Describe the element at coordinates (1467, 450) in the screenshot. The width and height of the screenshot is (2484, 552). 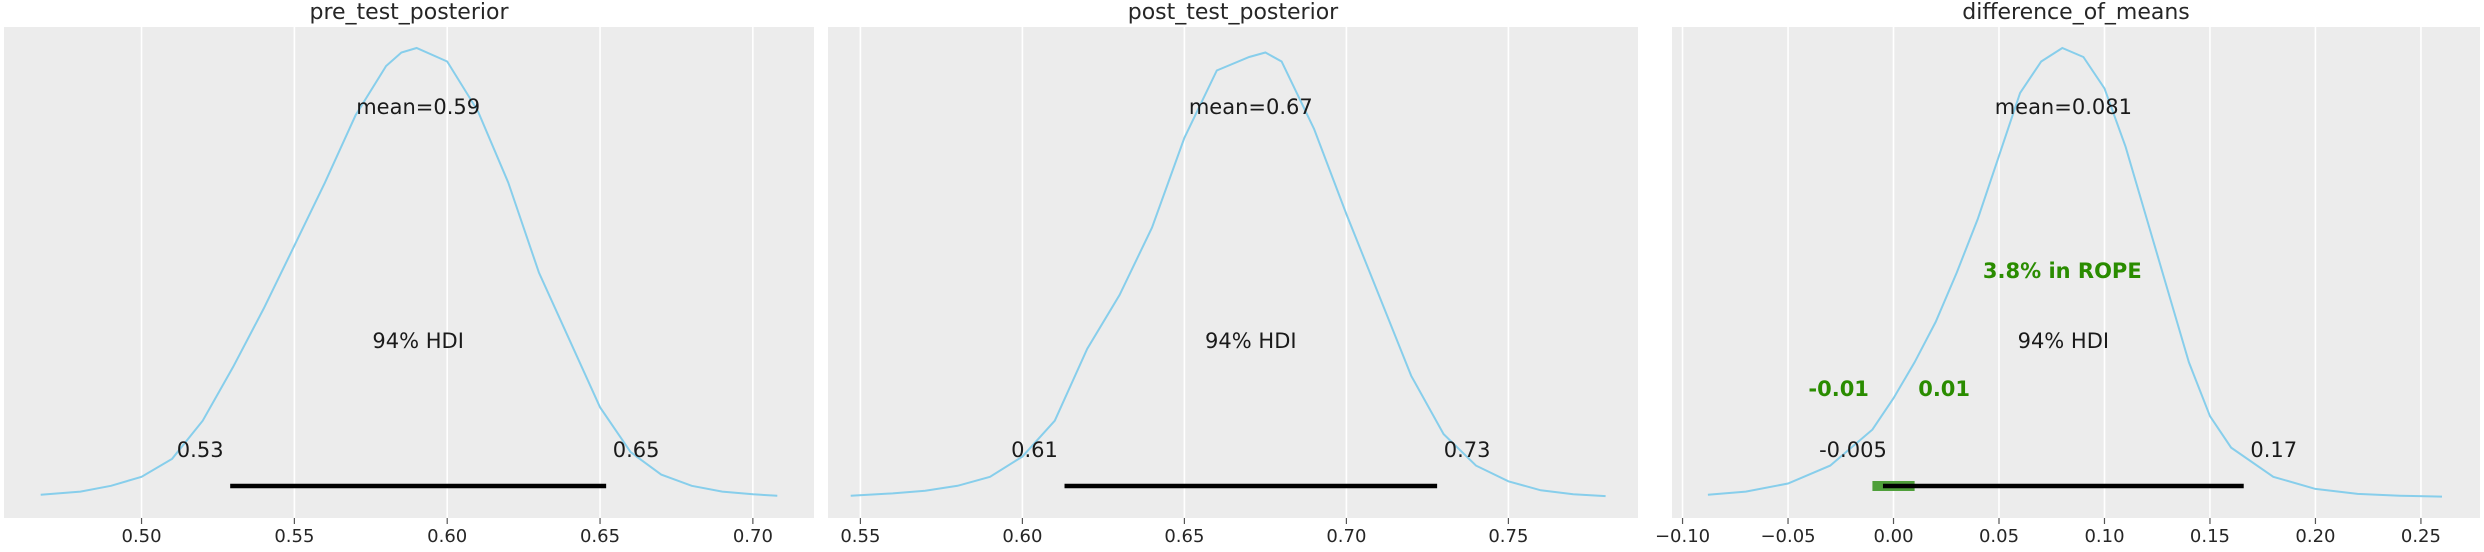
I see `hdi-upper-label: 0.73` at that location.